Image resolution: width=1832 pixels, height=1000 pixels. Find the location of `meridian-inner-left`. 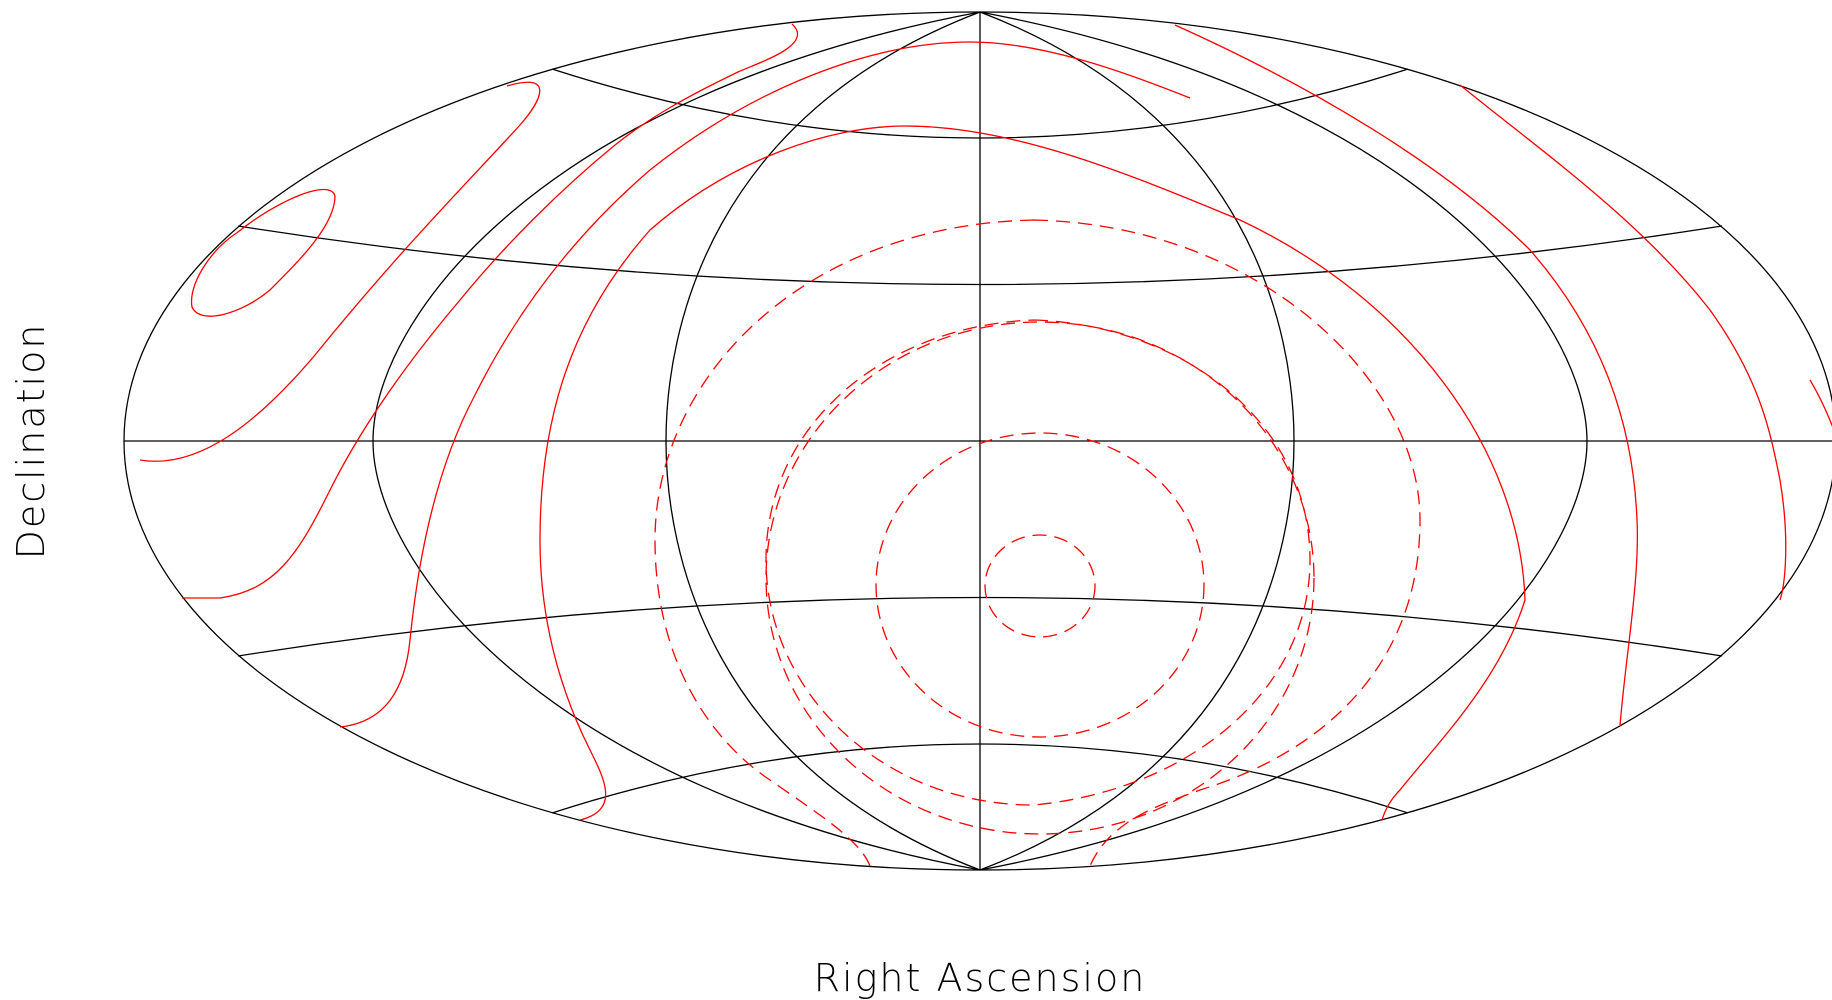

meridian-inner-left is located at coordinates (823, 441).